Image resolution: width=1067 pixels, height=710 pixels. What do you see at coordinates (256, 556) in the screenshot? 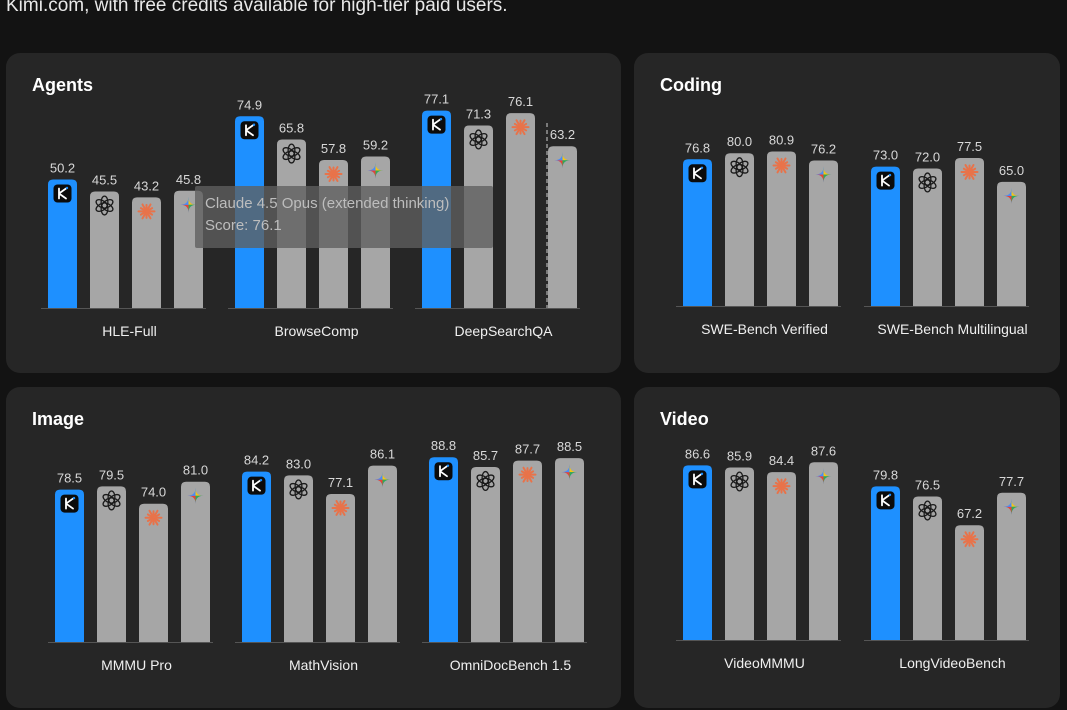
I see `bar-mathvision-kimi` at bounding box center [256, 556].